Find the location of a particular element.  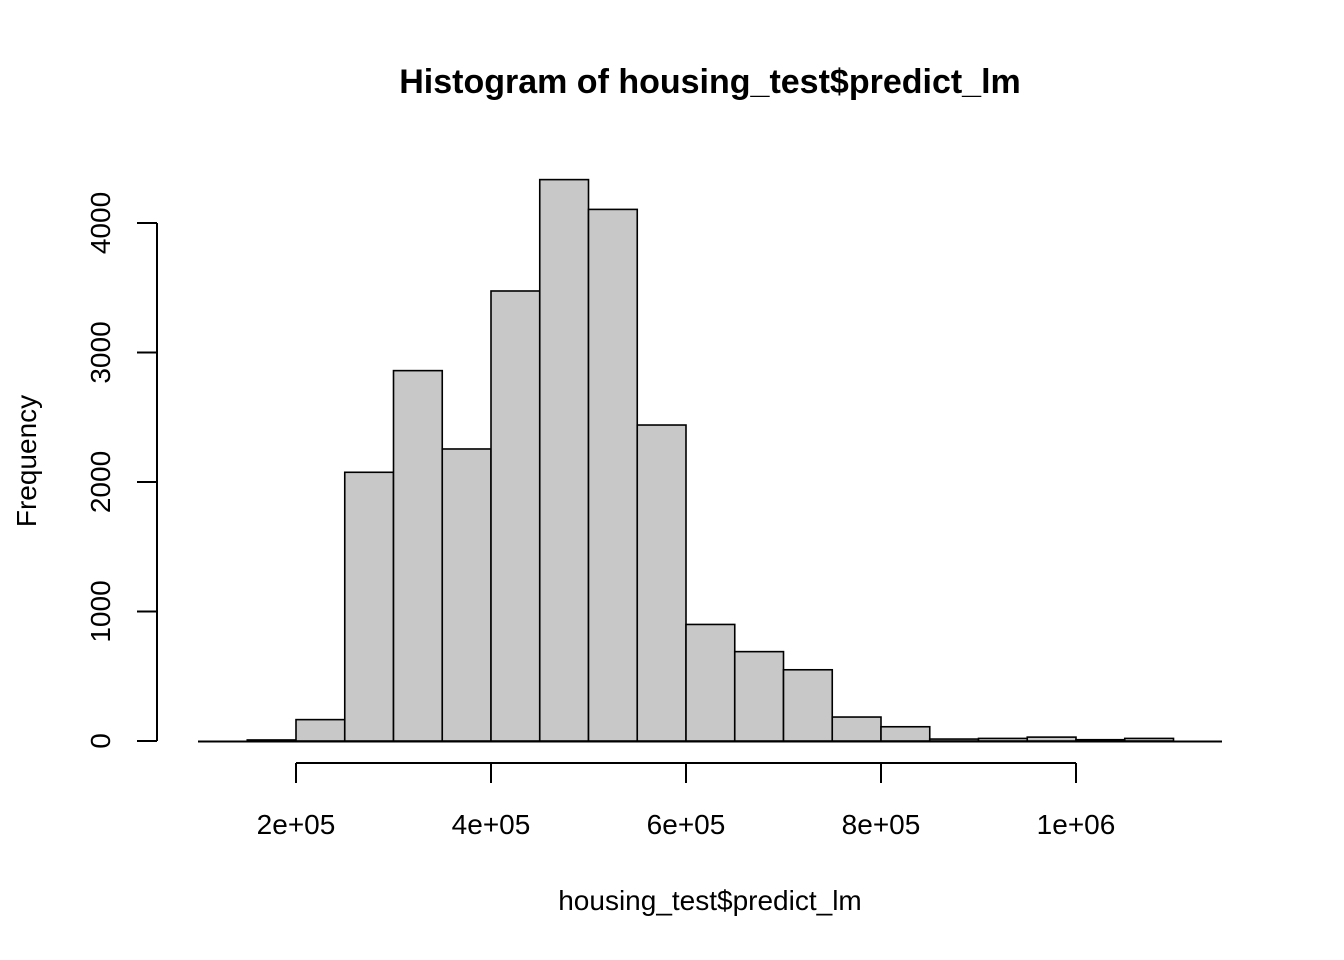

y-axis-label: Frequency is located at coordinates (26, 461).